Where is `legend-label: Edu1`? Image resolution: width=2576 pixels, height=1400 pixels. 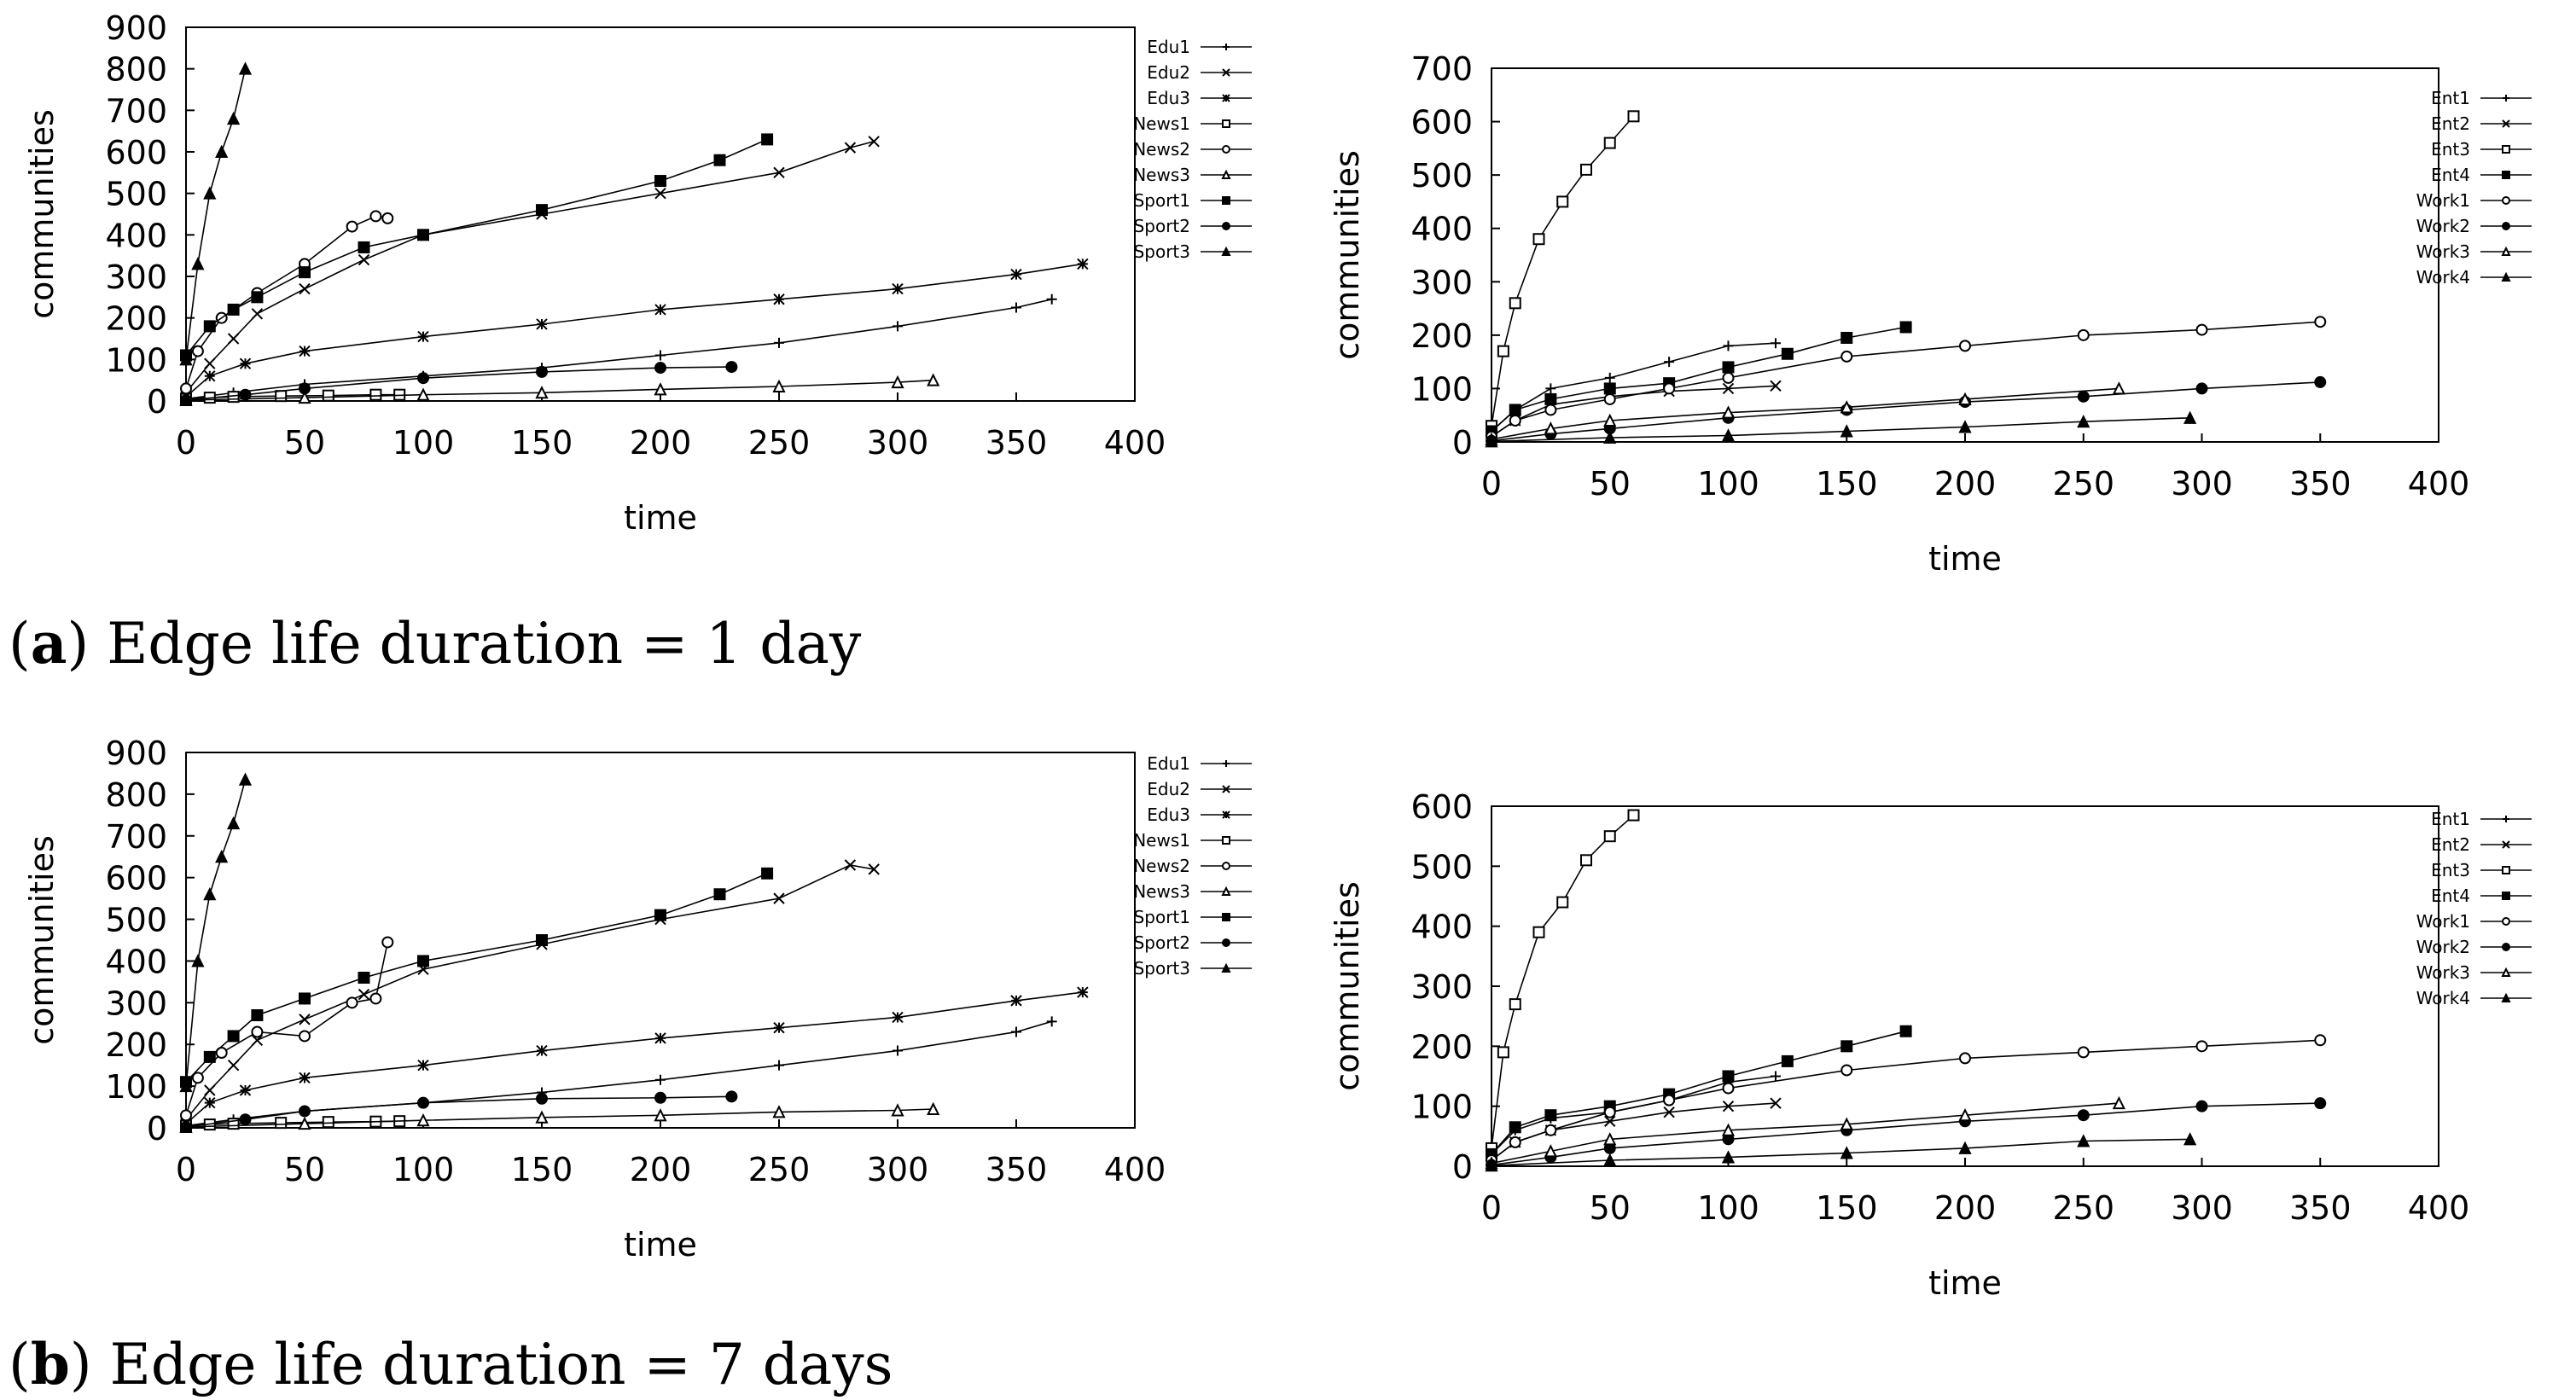
legend-label: Edu1 is located at coordinates (1168, 47).